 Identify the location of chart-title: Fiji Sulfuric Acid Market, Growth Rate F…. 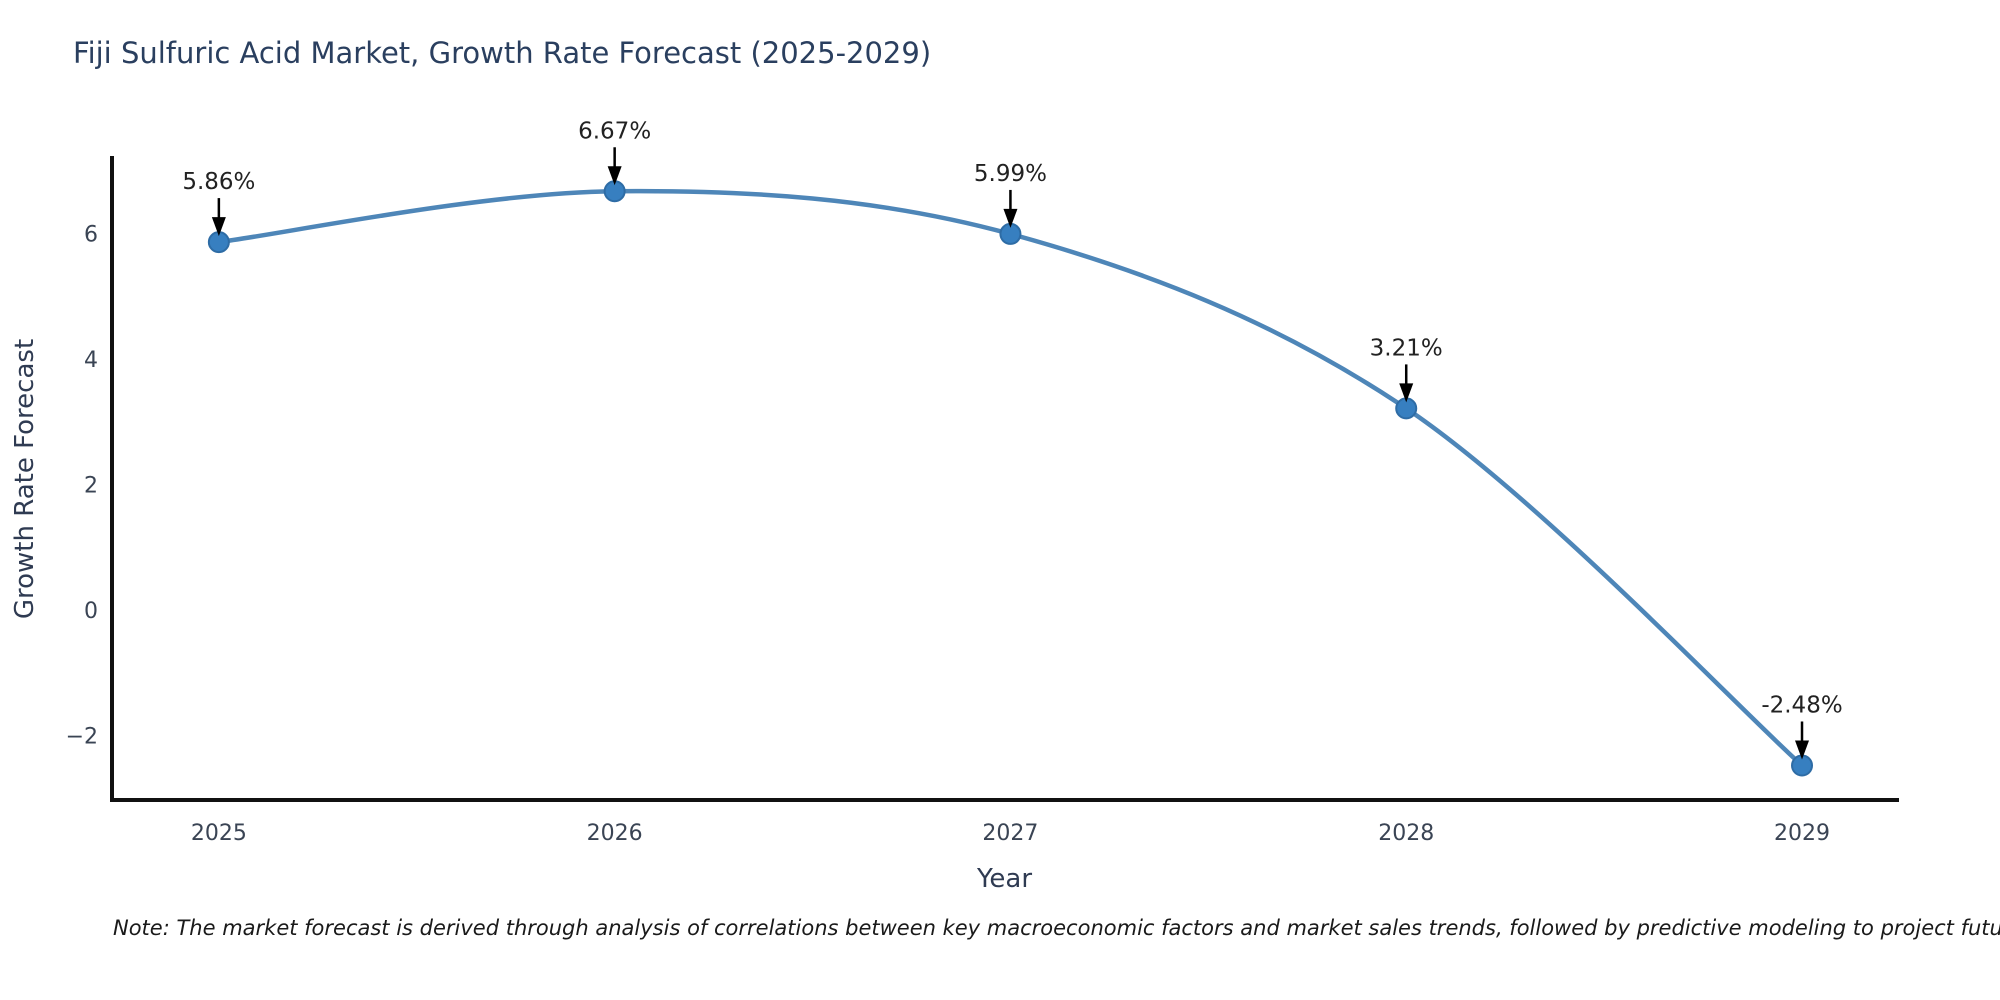
(502, 53).